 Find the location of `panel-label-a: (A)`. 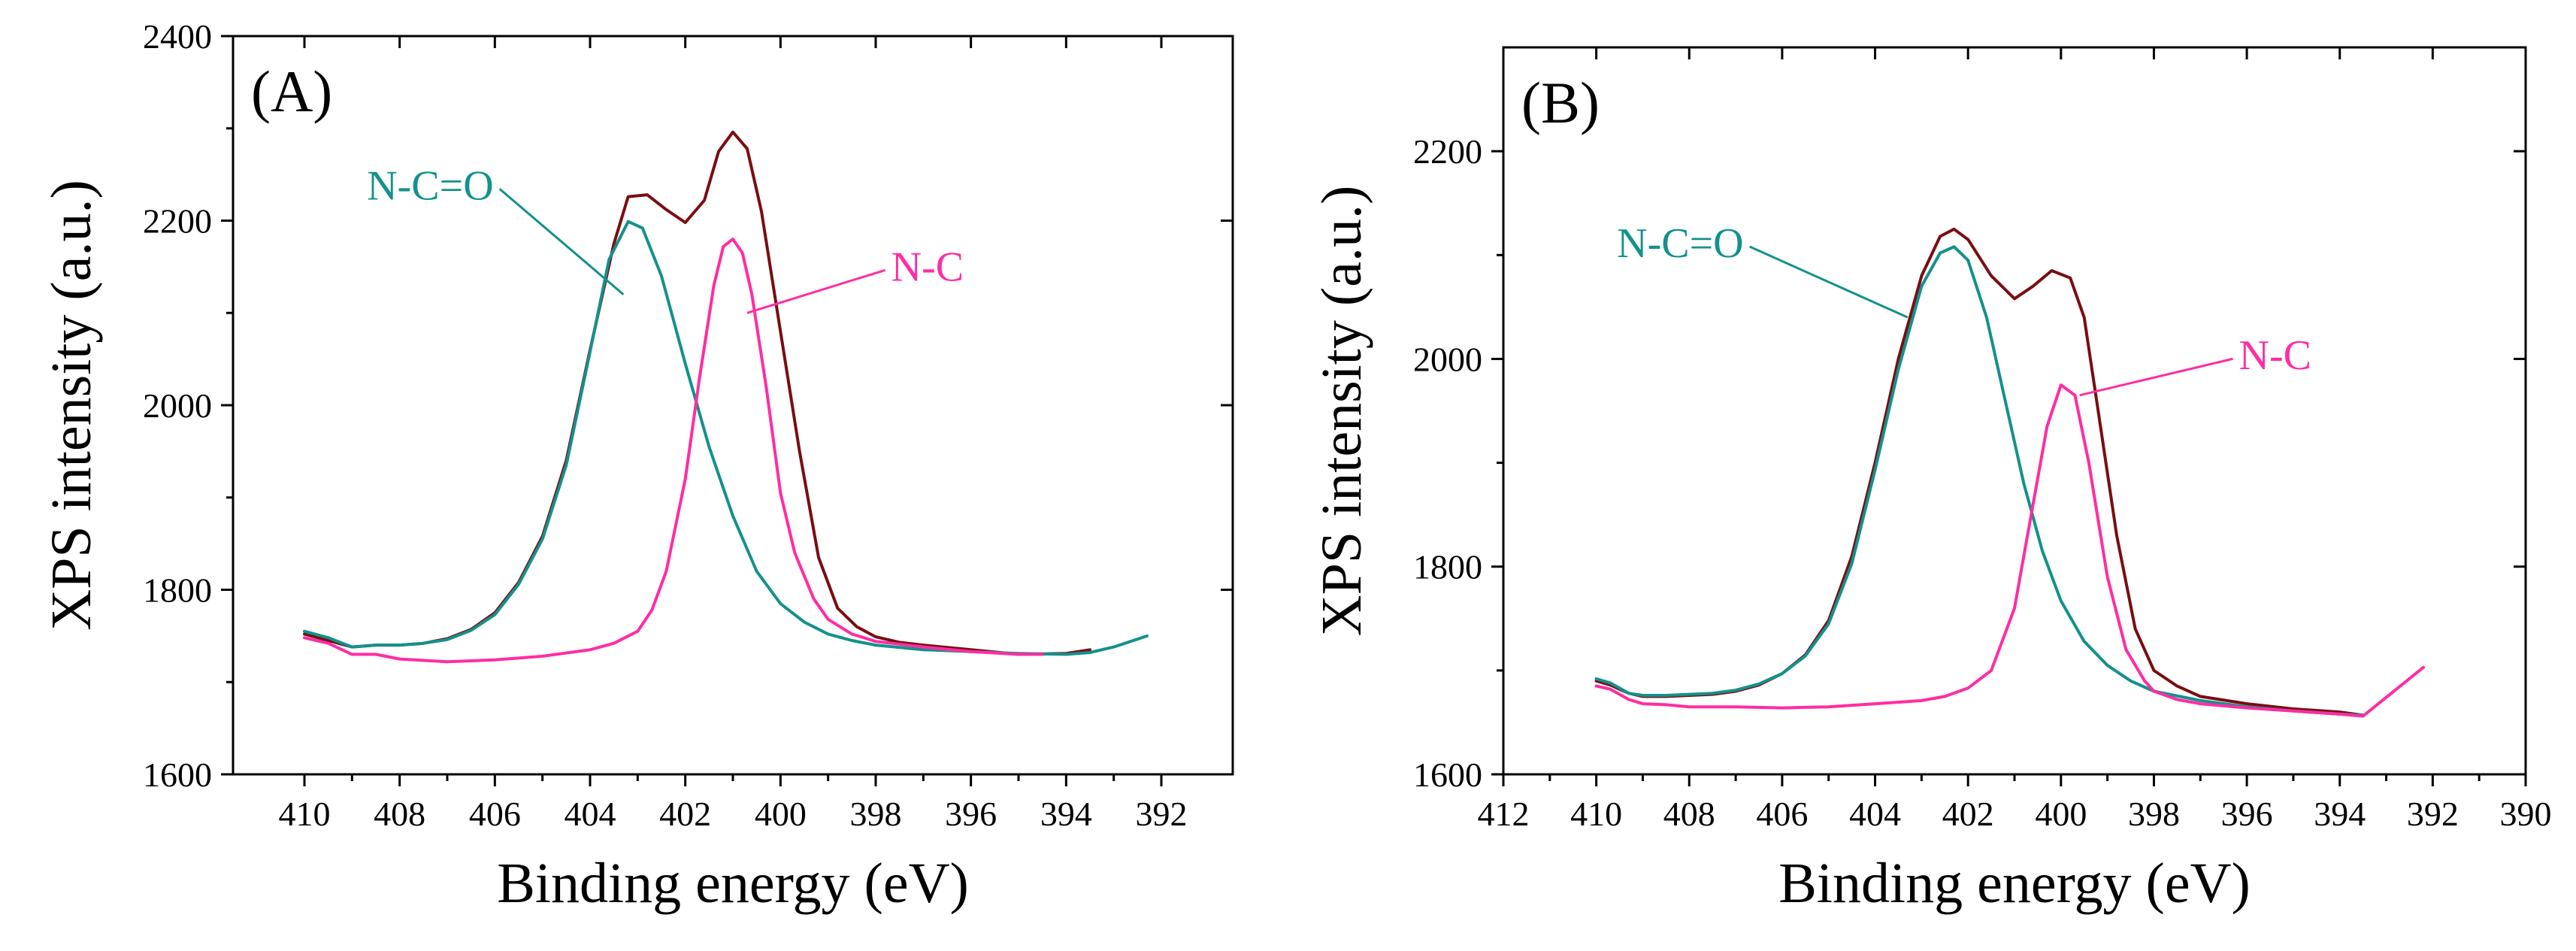

panel-label-a: (A) is located at coordinates (291, 91).